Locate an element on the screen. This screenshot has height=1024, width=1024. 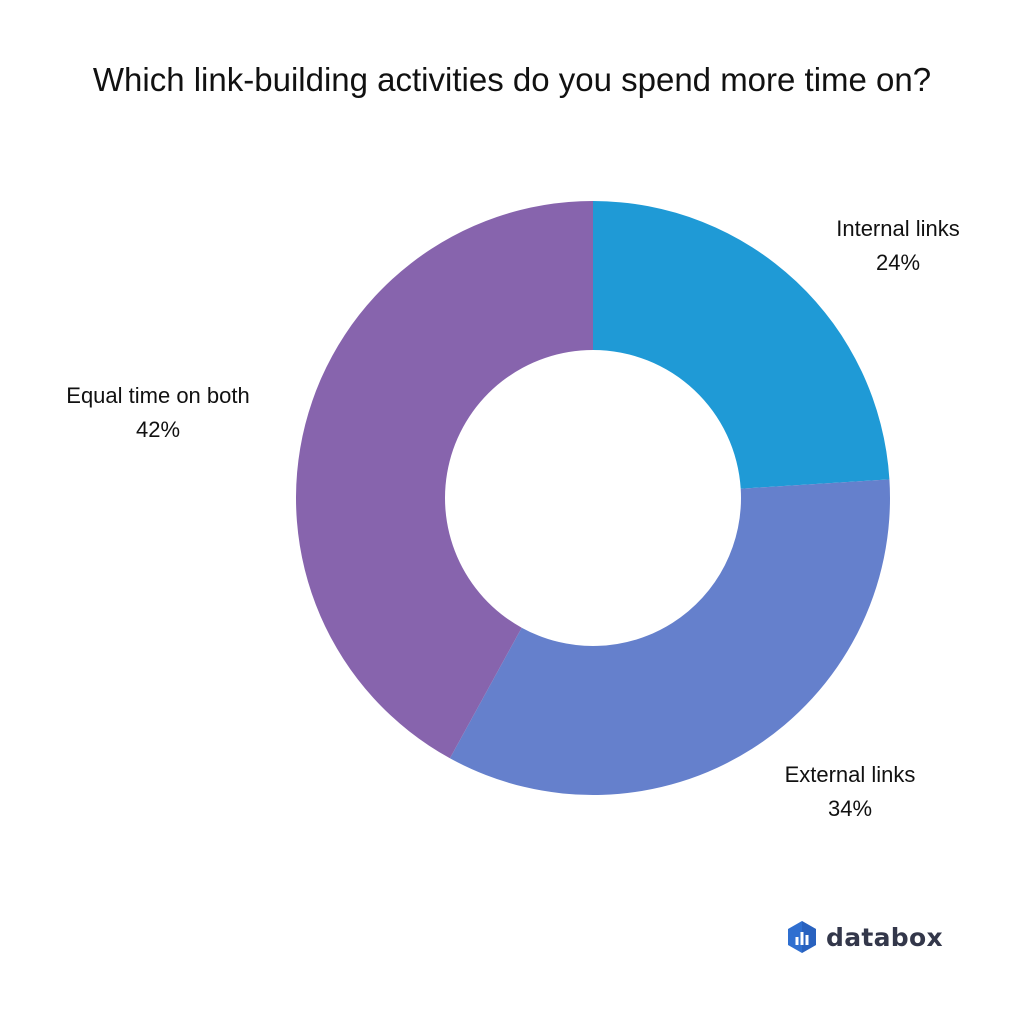
slice-label-value: 42% is located at coordinates (158, 429).